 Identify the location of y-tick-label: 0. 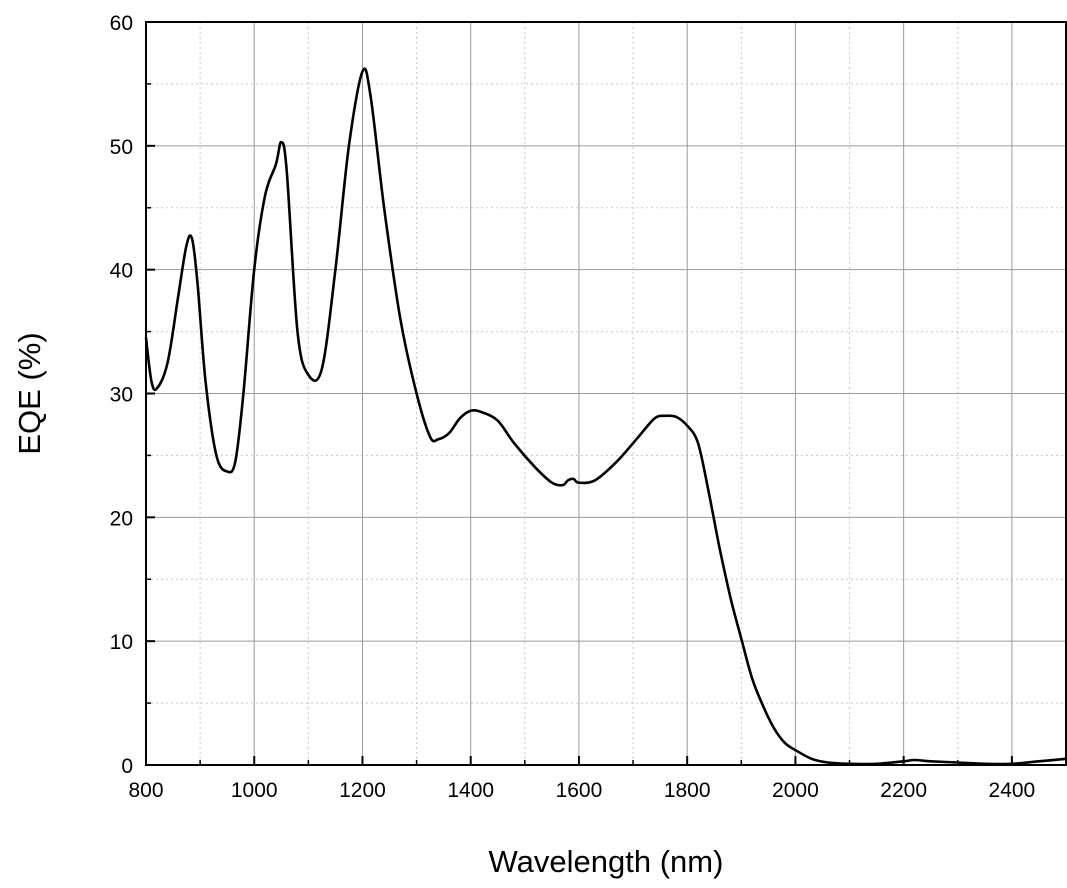
(127, 766).